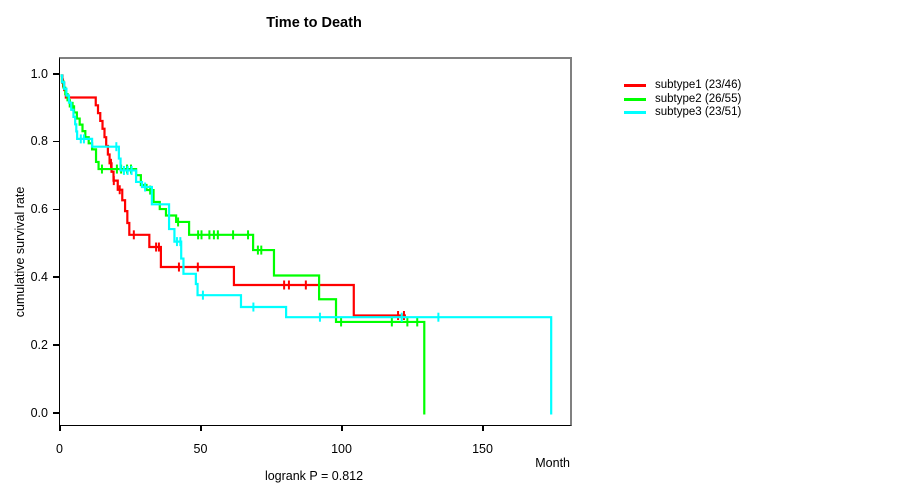 The image size is (900, 500). What do you see at coordinates (39, 344) in the screenshot?
I see `y-axis-tick-label: 0.2` at bounding box center [39, 344].